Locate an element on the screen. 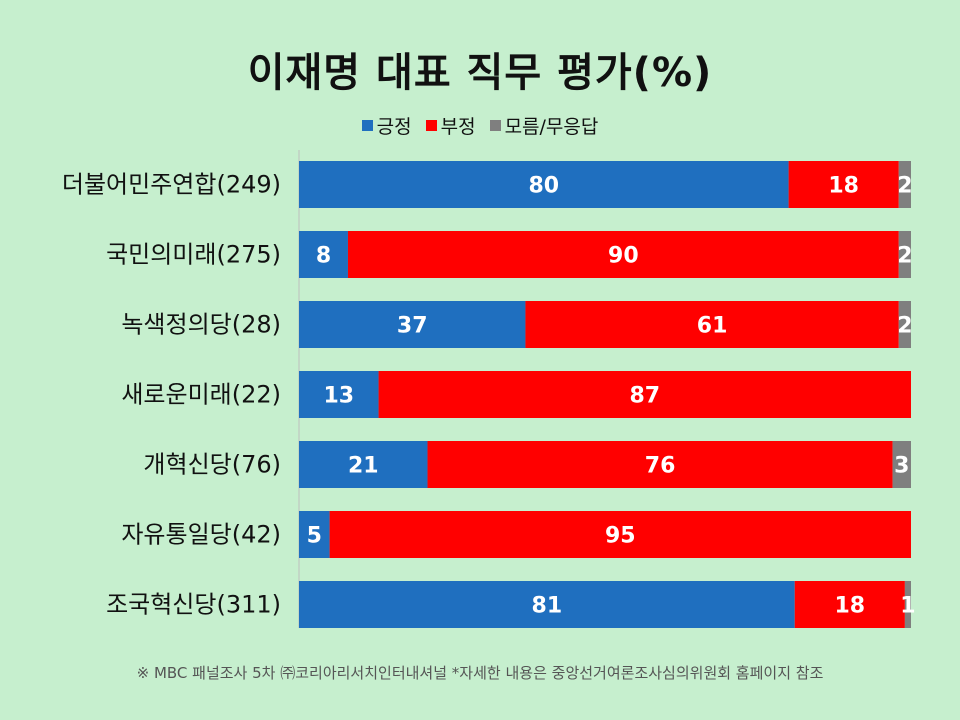 The height and width of the screenshot is (720, 960). data-label: 1 is located at coordinates (907, 606).